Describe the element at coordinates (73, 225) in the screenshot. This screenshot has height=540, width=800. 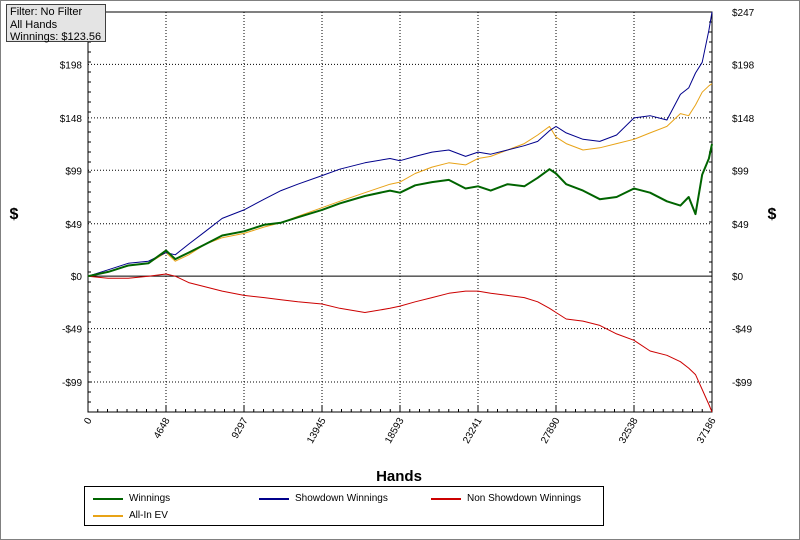
I see `y-tick-label-left: $49` at that location.